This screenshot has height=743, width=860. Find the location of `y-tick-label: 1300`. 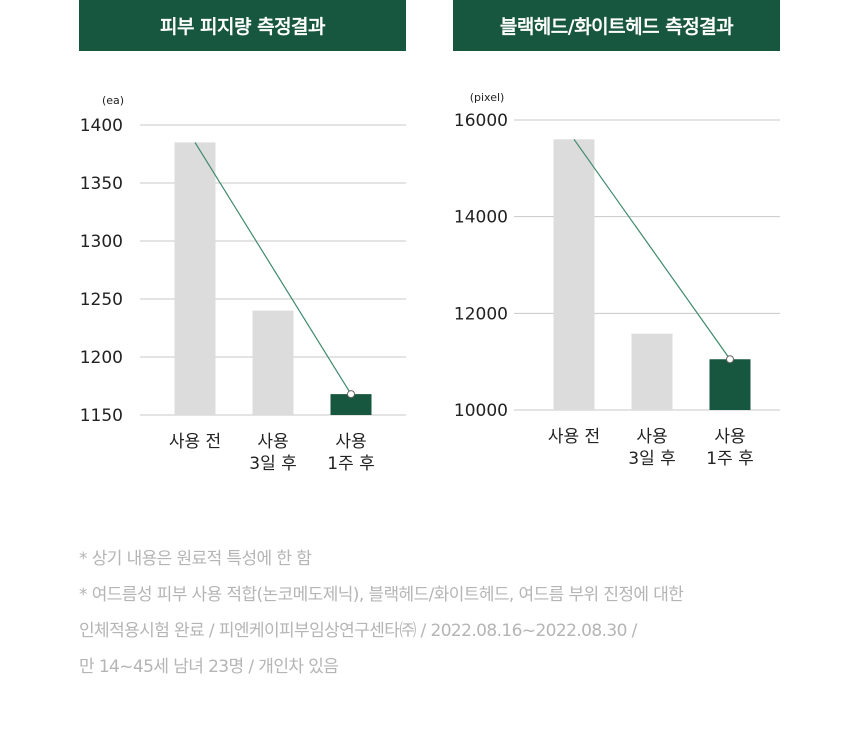

y-tick-label: 1300 is located at coordinates (101, 242).